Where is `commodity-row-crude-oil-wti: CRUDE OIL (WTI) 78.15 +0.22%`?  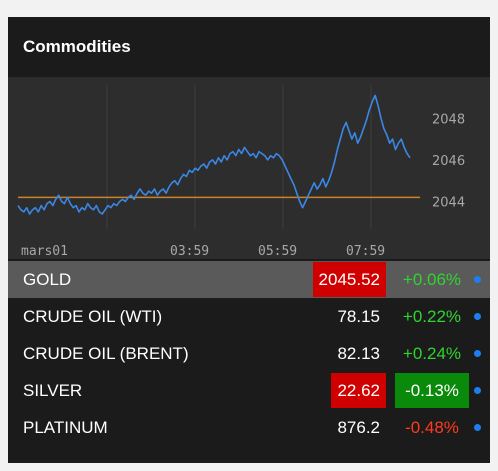 commodity-row-crude-oil-wti: CRUDE OIL (WTI) 78.15 +0.22% is located at coordinates (249, 316).